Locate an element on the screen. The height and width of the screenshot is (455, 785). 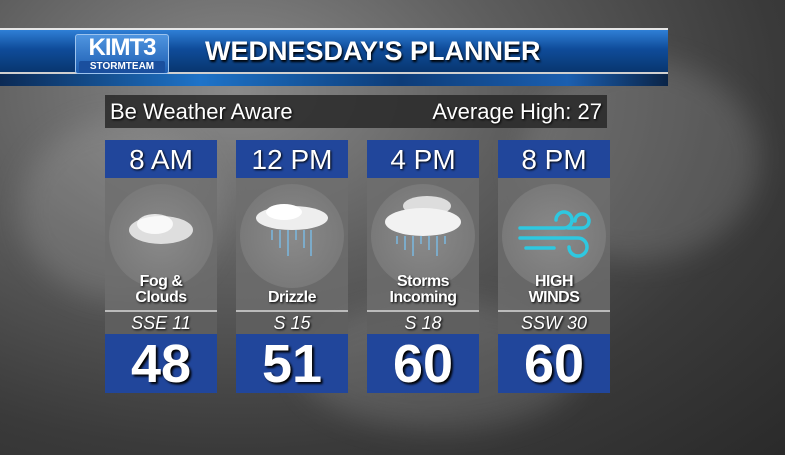
condition-label: Storms Incoming is located at coordinates (423, 290).